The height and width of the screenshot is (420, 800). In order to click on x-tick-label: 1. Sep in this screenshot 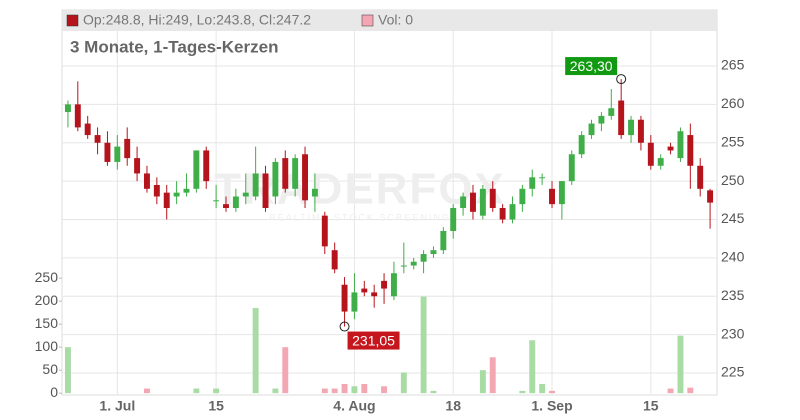, I will do `click(551, 406)`.